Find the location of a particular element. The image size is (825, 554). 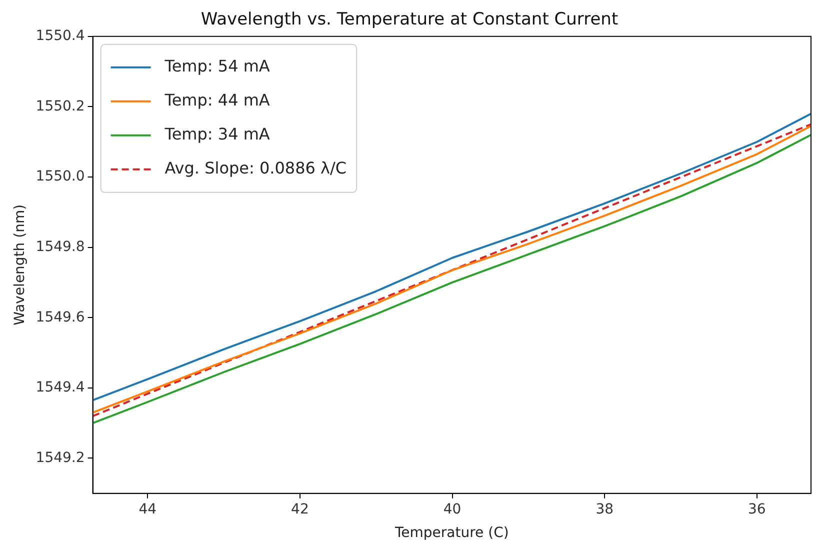

y-tick-label: 1550.4 is located at coordinates (60, 36).